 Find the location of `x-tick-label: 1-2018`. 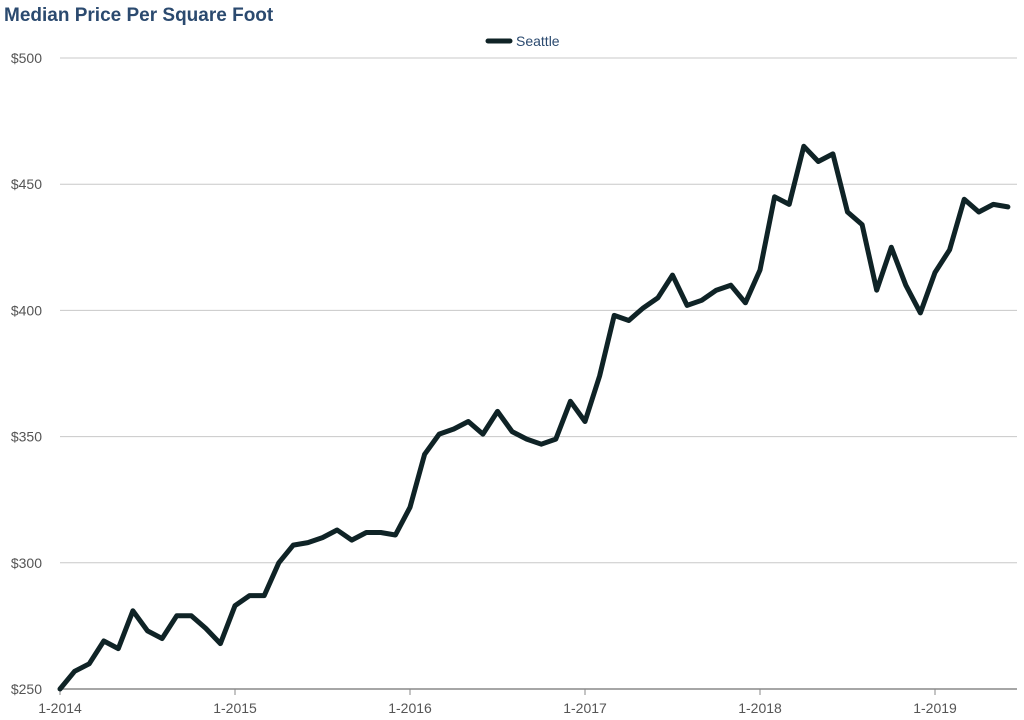

x-tick-label: 1-2018 is located at coordinates (760, 708).